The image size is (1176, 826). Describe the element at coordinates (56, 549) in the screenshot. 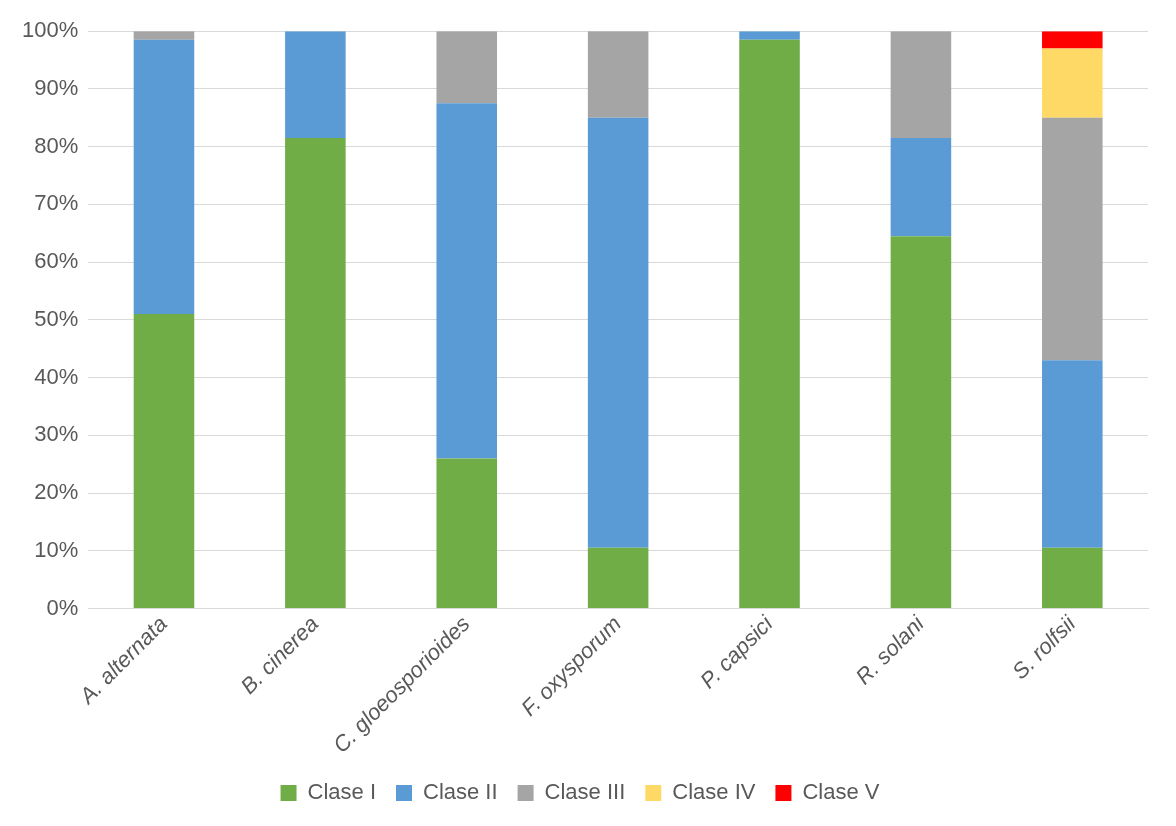

I see `y-tick-label: 10%` at that location.